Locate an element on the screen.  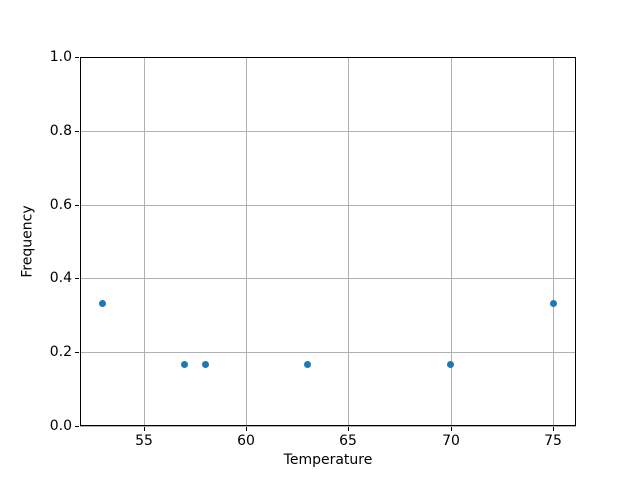
y-tick-label: 0.2 is located at coordinates (60, 352).